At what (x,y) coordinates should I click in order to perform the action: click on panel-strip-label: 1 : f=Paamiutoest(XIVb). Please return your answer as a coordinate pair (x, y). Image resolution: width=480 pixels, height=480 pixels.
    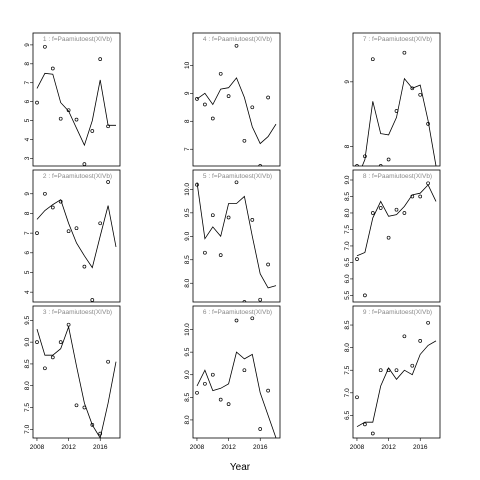
    Looking at the image, I should click on (77, 39).